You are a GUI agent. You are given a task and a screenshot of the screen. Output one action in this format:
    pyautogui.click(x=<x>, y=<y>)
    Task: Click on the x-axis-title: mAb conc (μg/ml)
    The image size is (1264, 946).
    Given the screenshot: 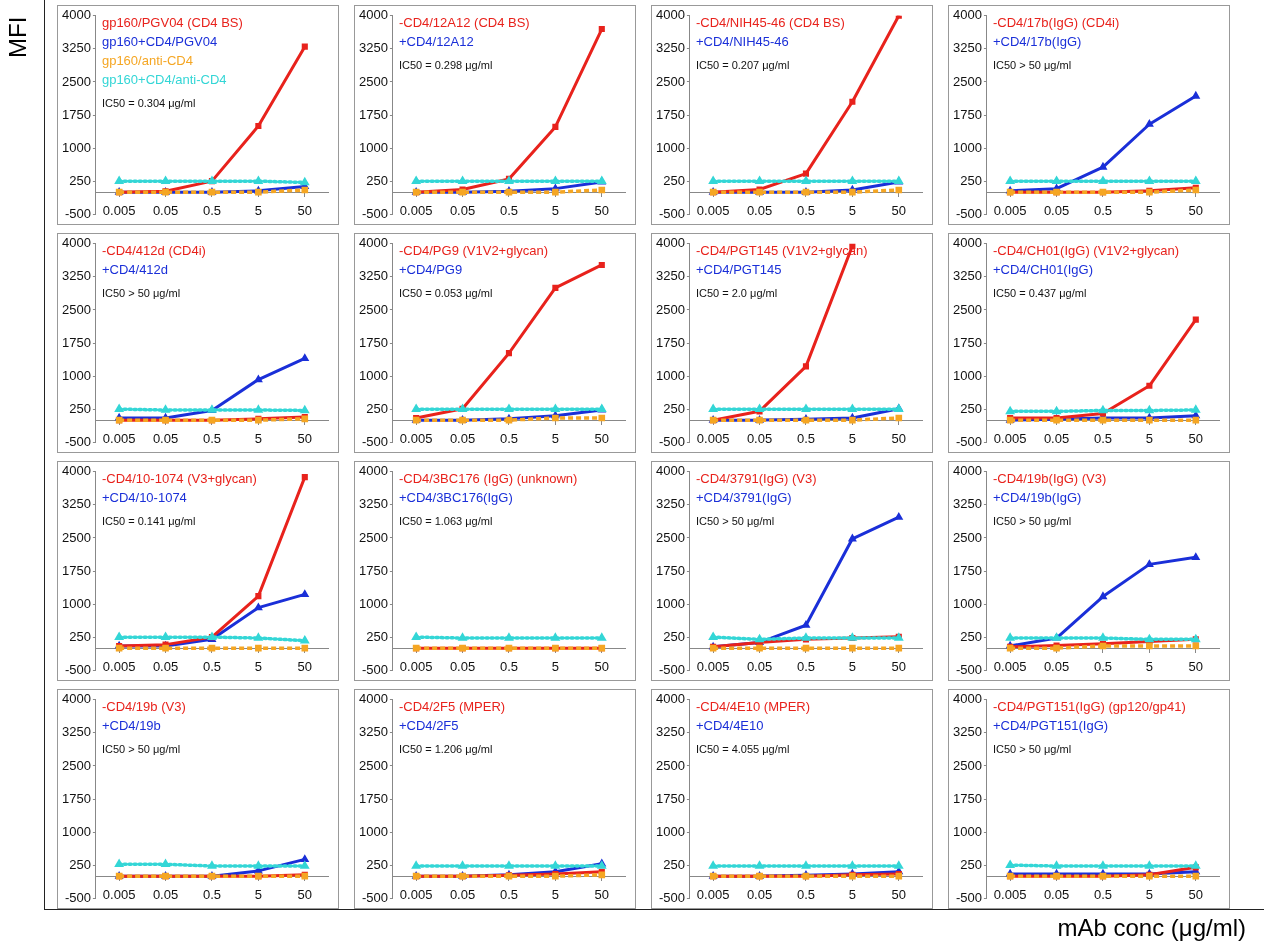 What is the action you would take?
    pyautogui.click(x=1151, y=928)
    